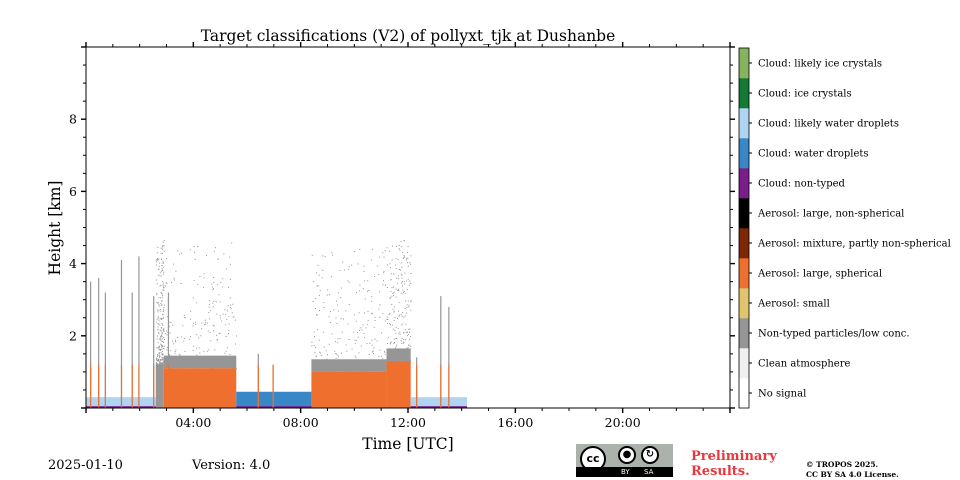 This screenshot has width=960, height=480. I want to click on date-label: 2025-01-10, so click(85, 465).